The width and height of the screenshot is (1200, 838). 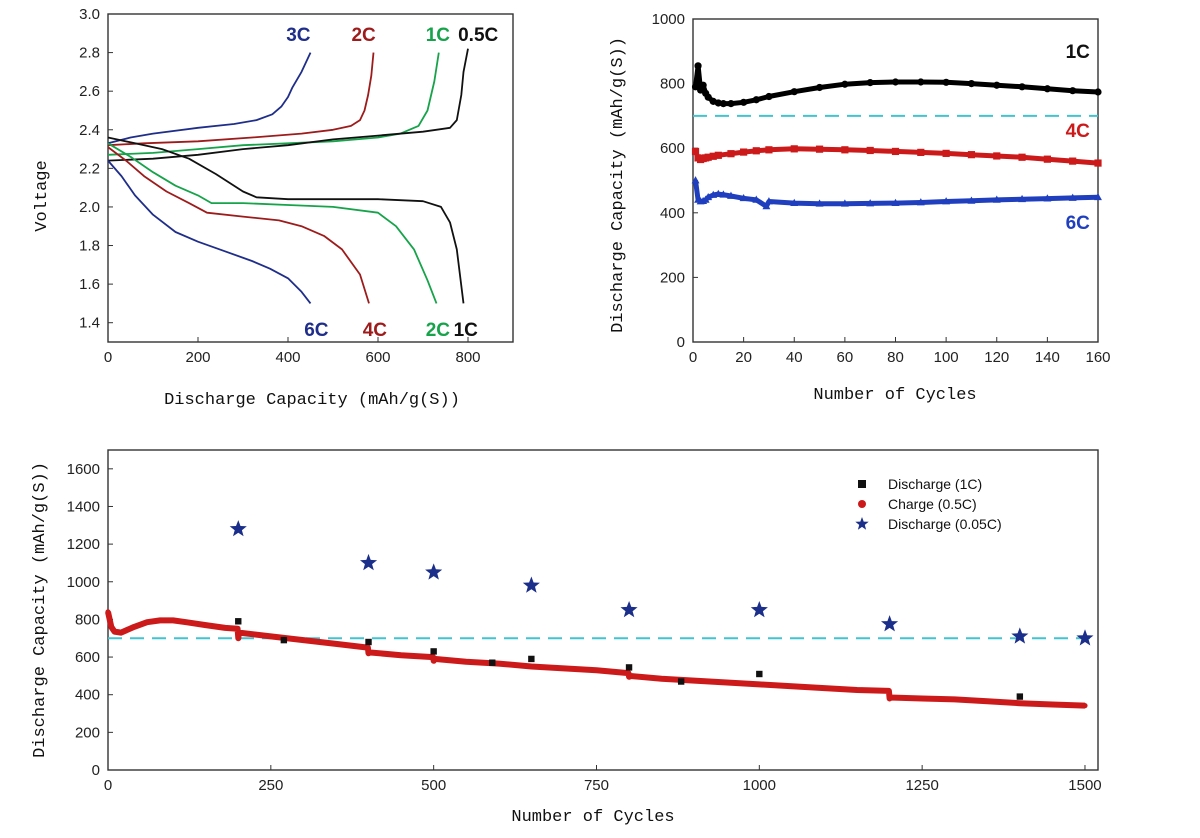 I want to click on voltage-y-tick-label: 1.4, so click(x=89, y=323).